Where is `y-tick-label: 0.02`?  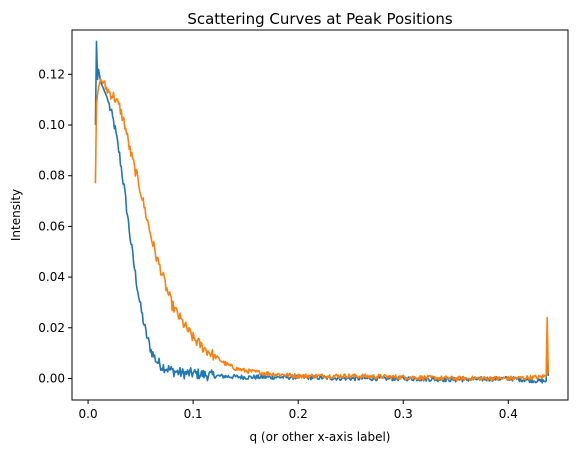
y-tick-label: 0.02 is located at coordinates (51, 328).